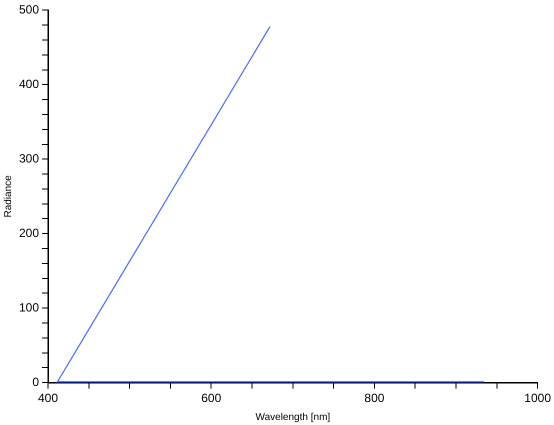 This screenshot has width=554, height=425. I want to click on y-axis-title: Radiance, so click(8, 196).